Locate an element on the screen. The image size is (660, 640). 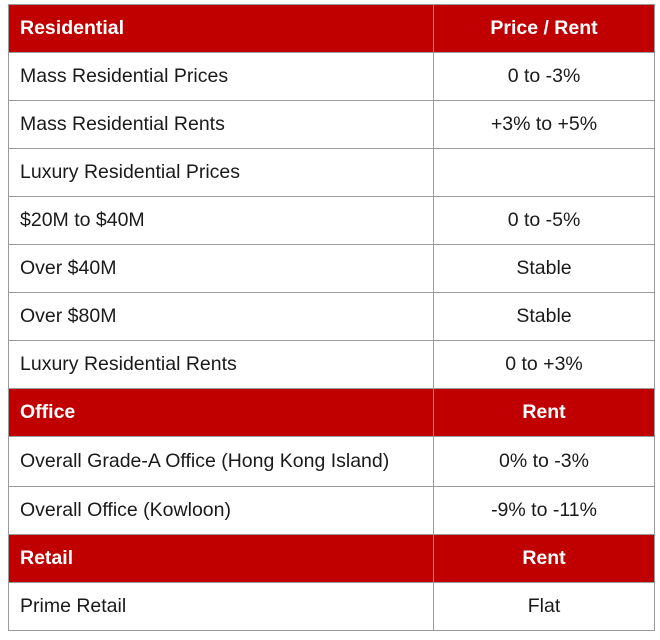
row-label: Prime Retail is located at coordinates (221, 606).